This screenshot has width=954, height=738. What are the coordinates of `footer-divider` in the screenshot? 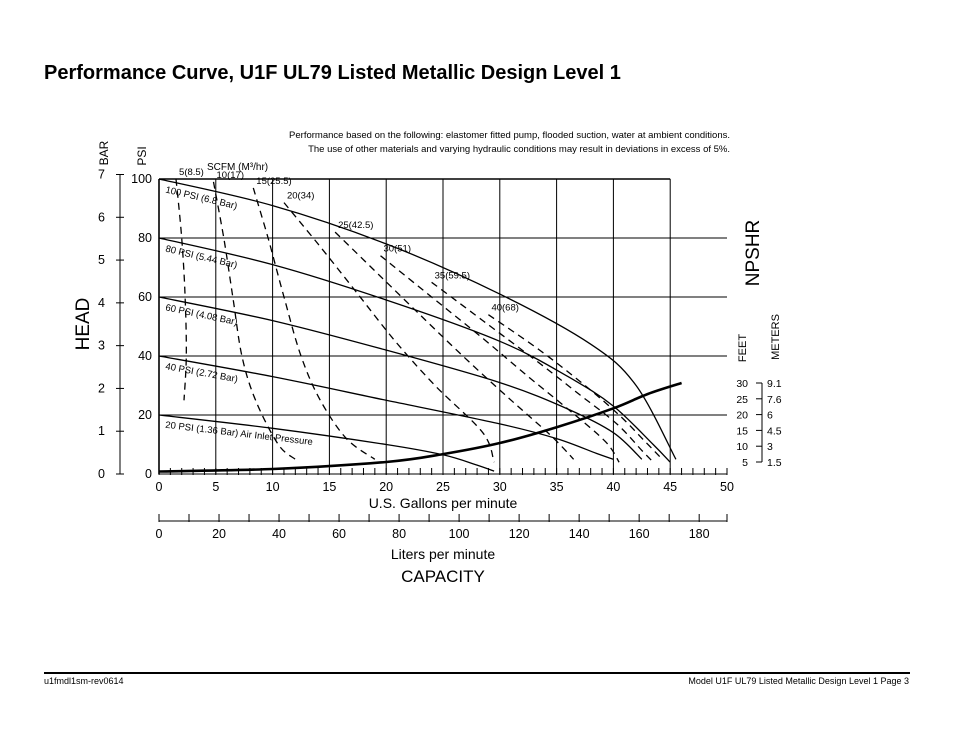 It's located at (477, 673).